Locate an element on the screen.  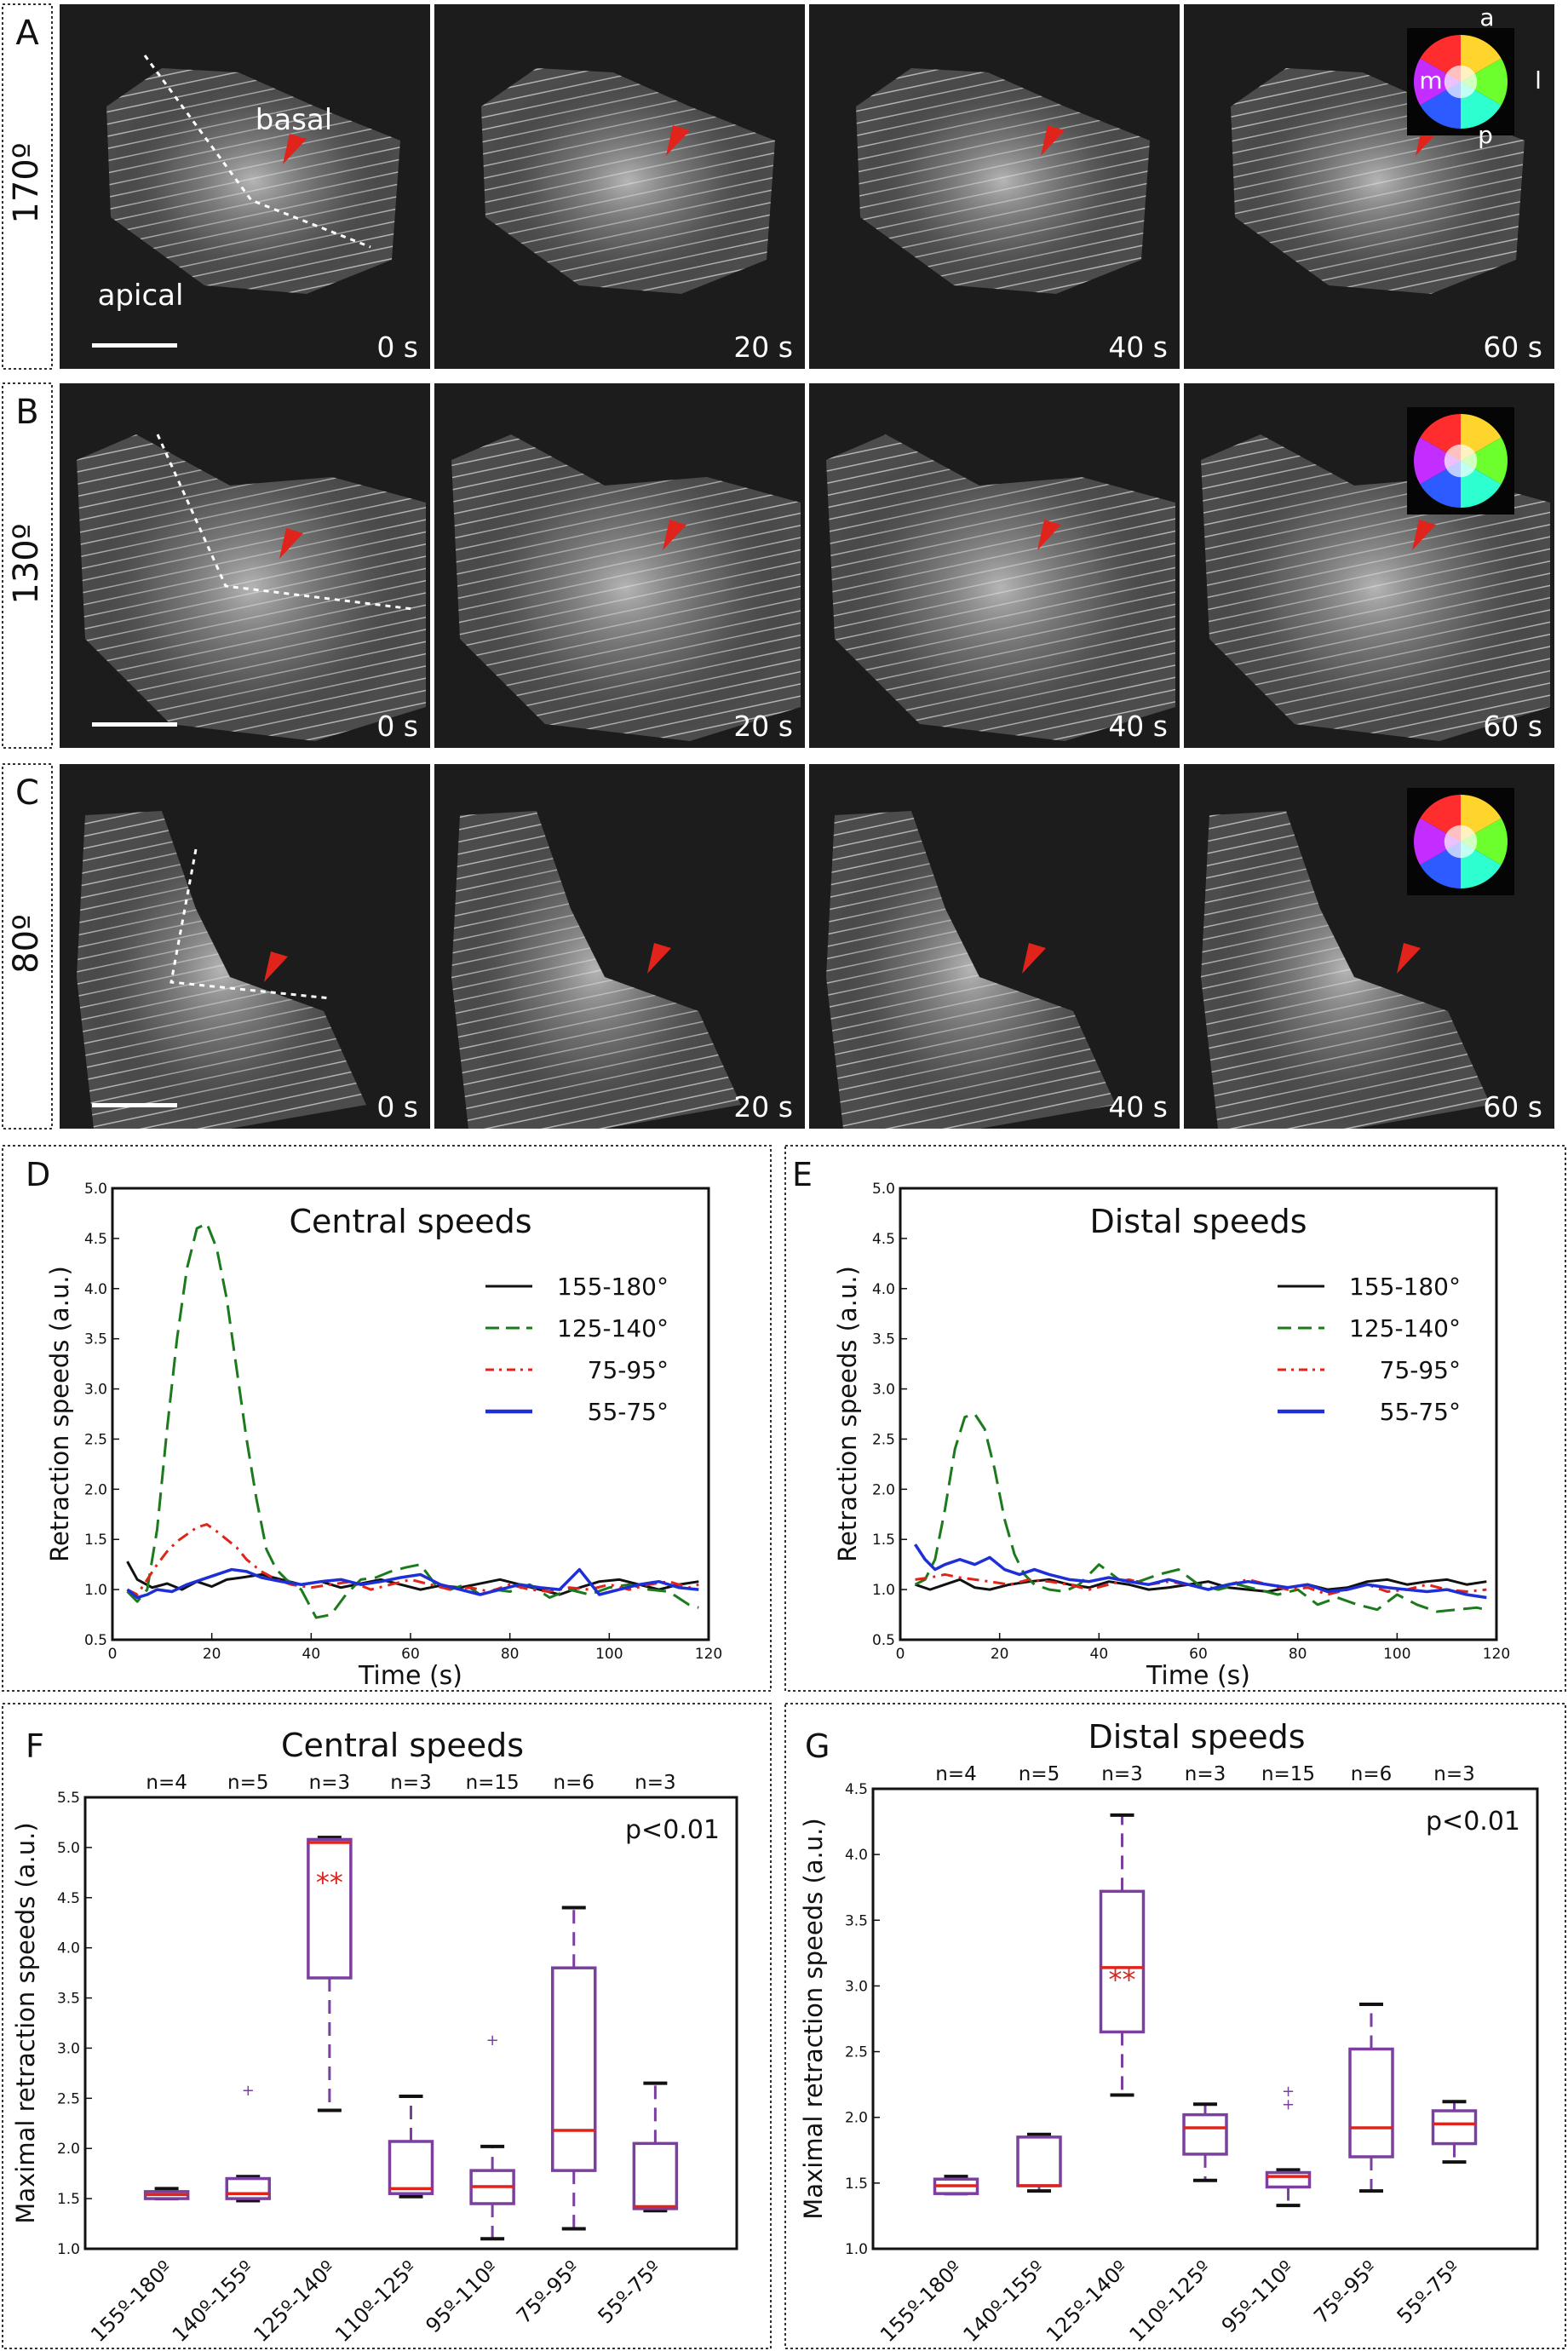
color-wheel-label-l: l is located at coordinates (1538, 81).